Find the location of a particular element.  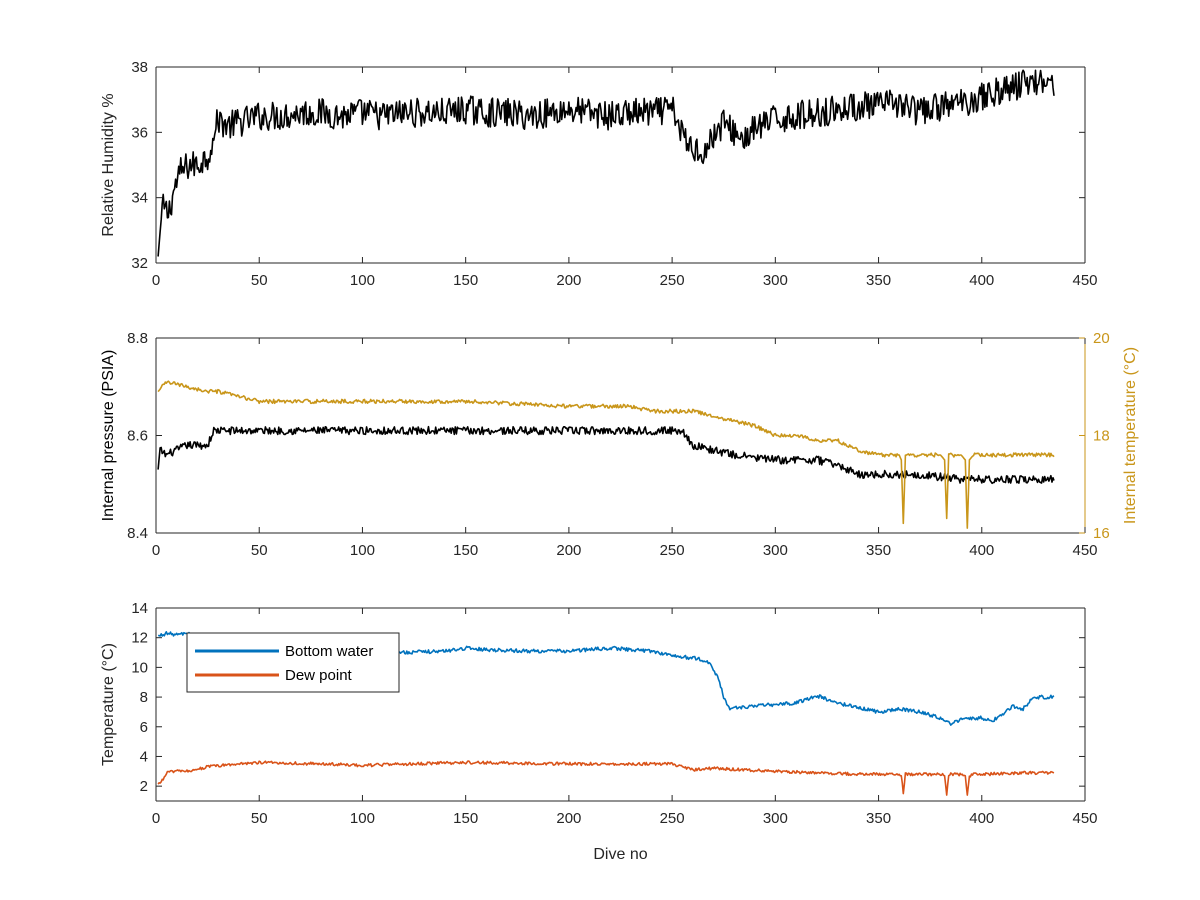

y-right-tick-label: 16 is located at coordinates (1101, 533).